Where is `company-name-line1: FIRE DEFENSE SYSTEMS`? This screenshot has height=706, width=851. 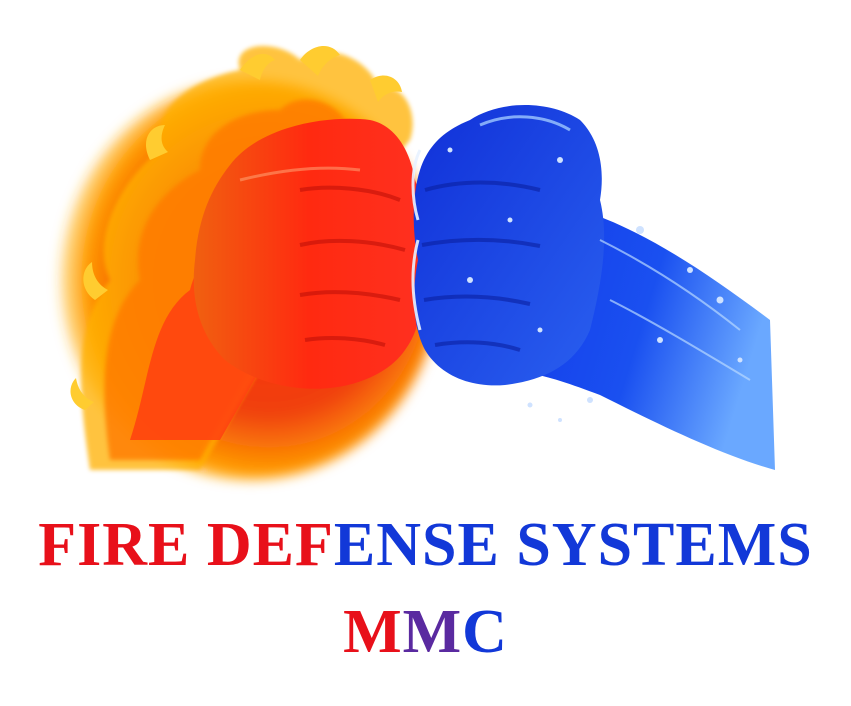 company-name-line1: FIRE DEFENSE SYSTEMS is located at coordinates (425, 545).